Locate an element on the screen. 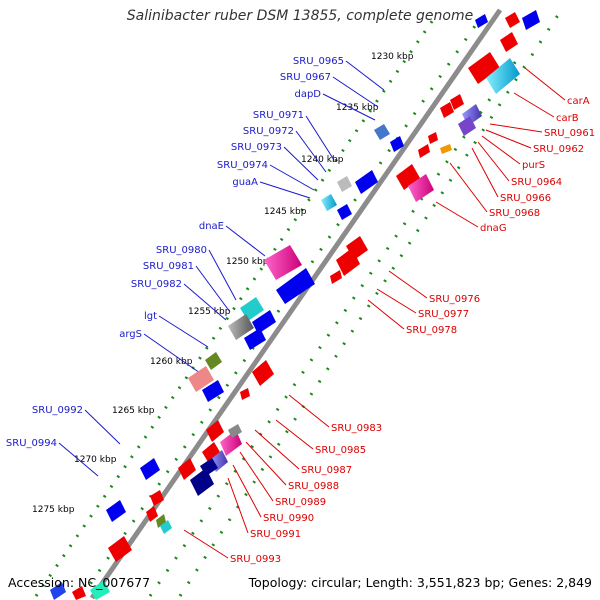  gene-label-reverse: carA is located at coordinates (578, 101).